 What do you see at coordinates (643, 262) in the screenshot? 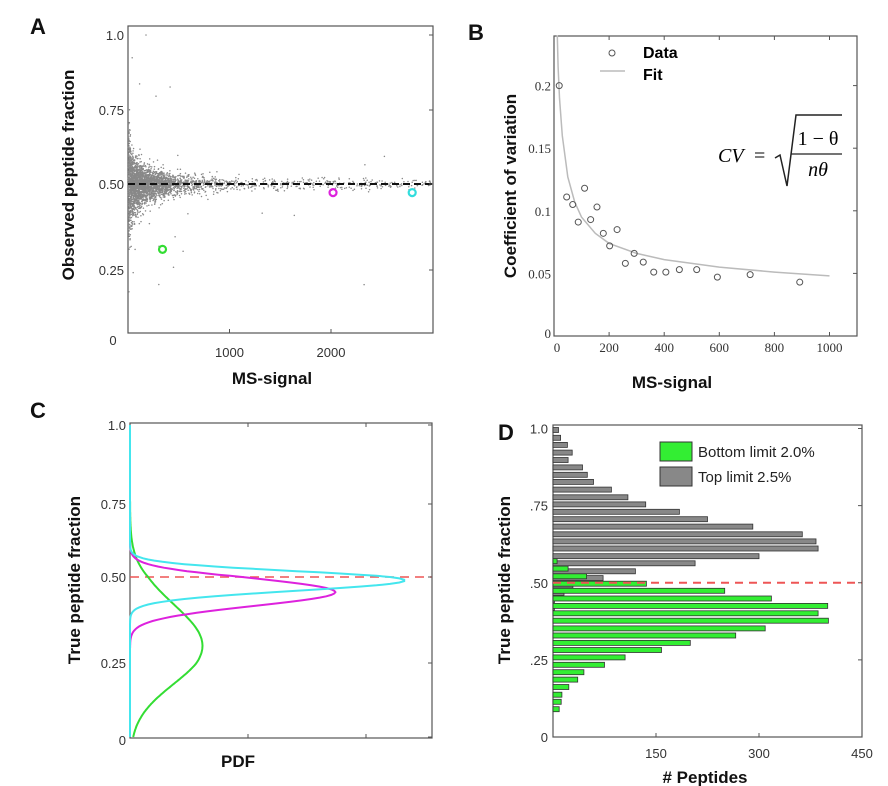
I see `data-point` at bounding box center [643, 262].